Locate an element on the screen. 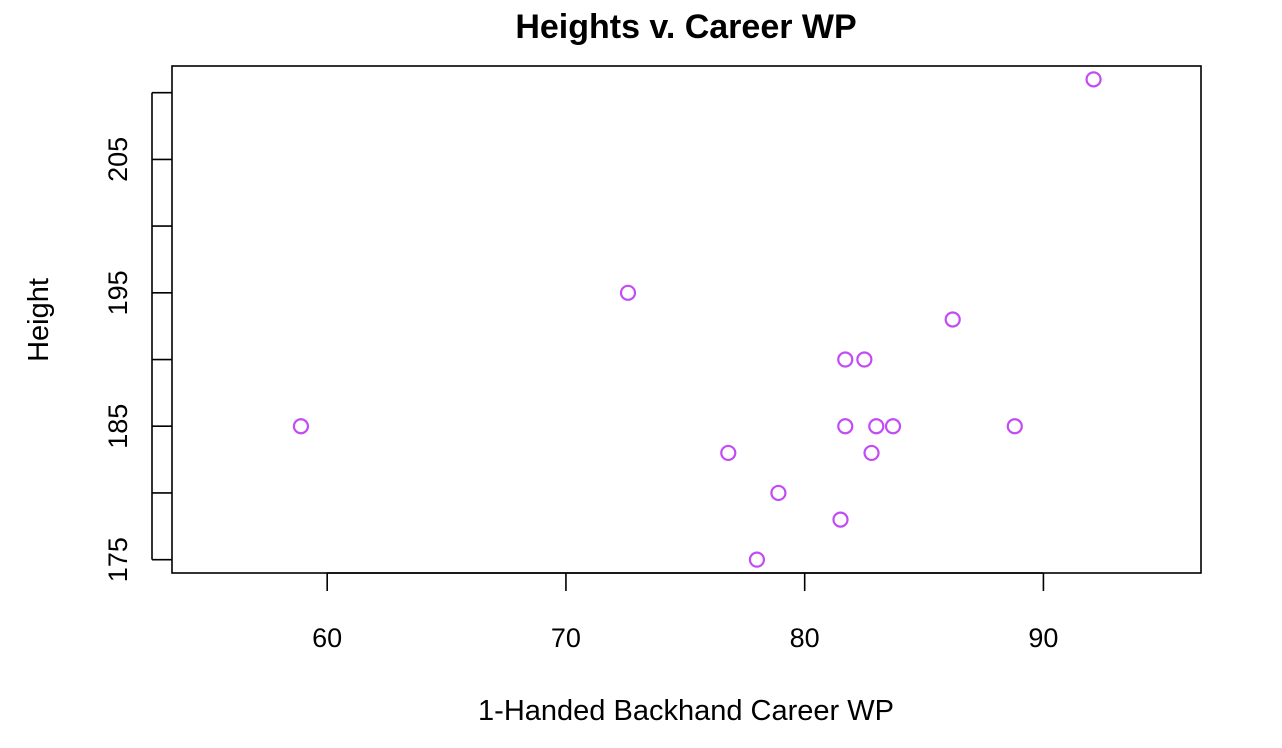 The width and height of the screenshot is (1282, 748). x-tick-label: 70 is located at coordinates (566, 638).